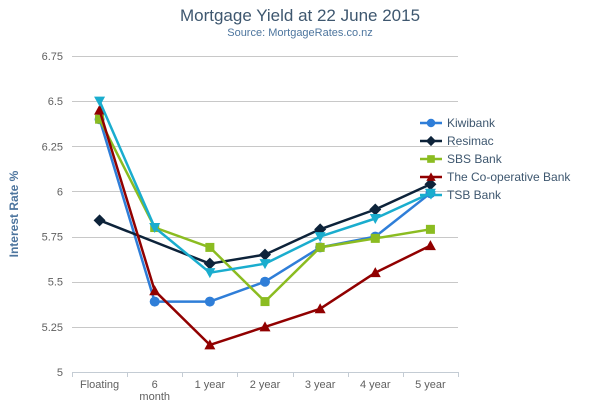  Describe the element at coordinates (154, 389) in the screenshot. I see `x-tick-label: 6 month` at that location.